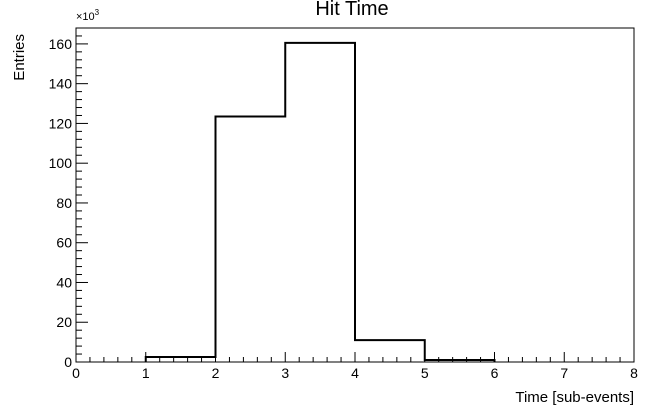  I want to click on x-tick-label: 3, so click(285, 373).